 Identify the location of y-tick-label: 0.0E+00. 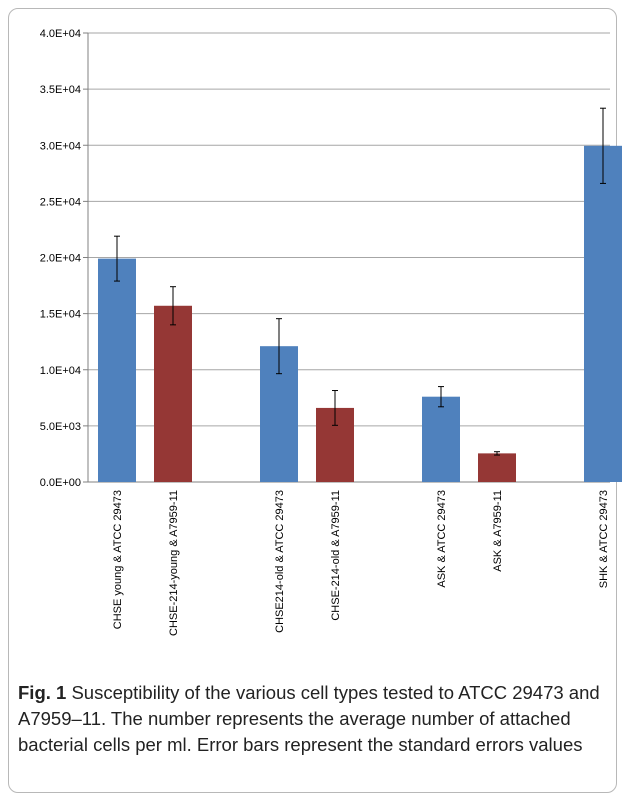
(60, 483).